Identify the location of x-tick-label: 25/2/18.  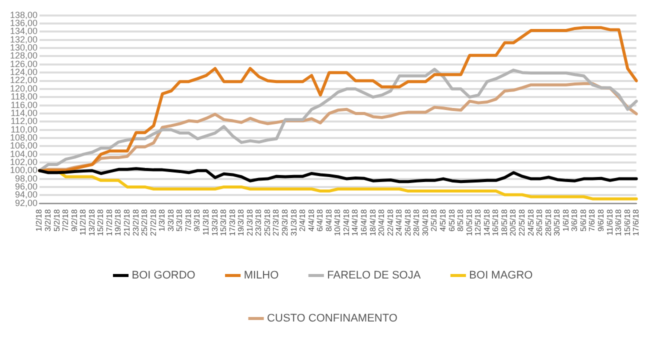
(145, 222).